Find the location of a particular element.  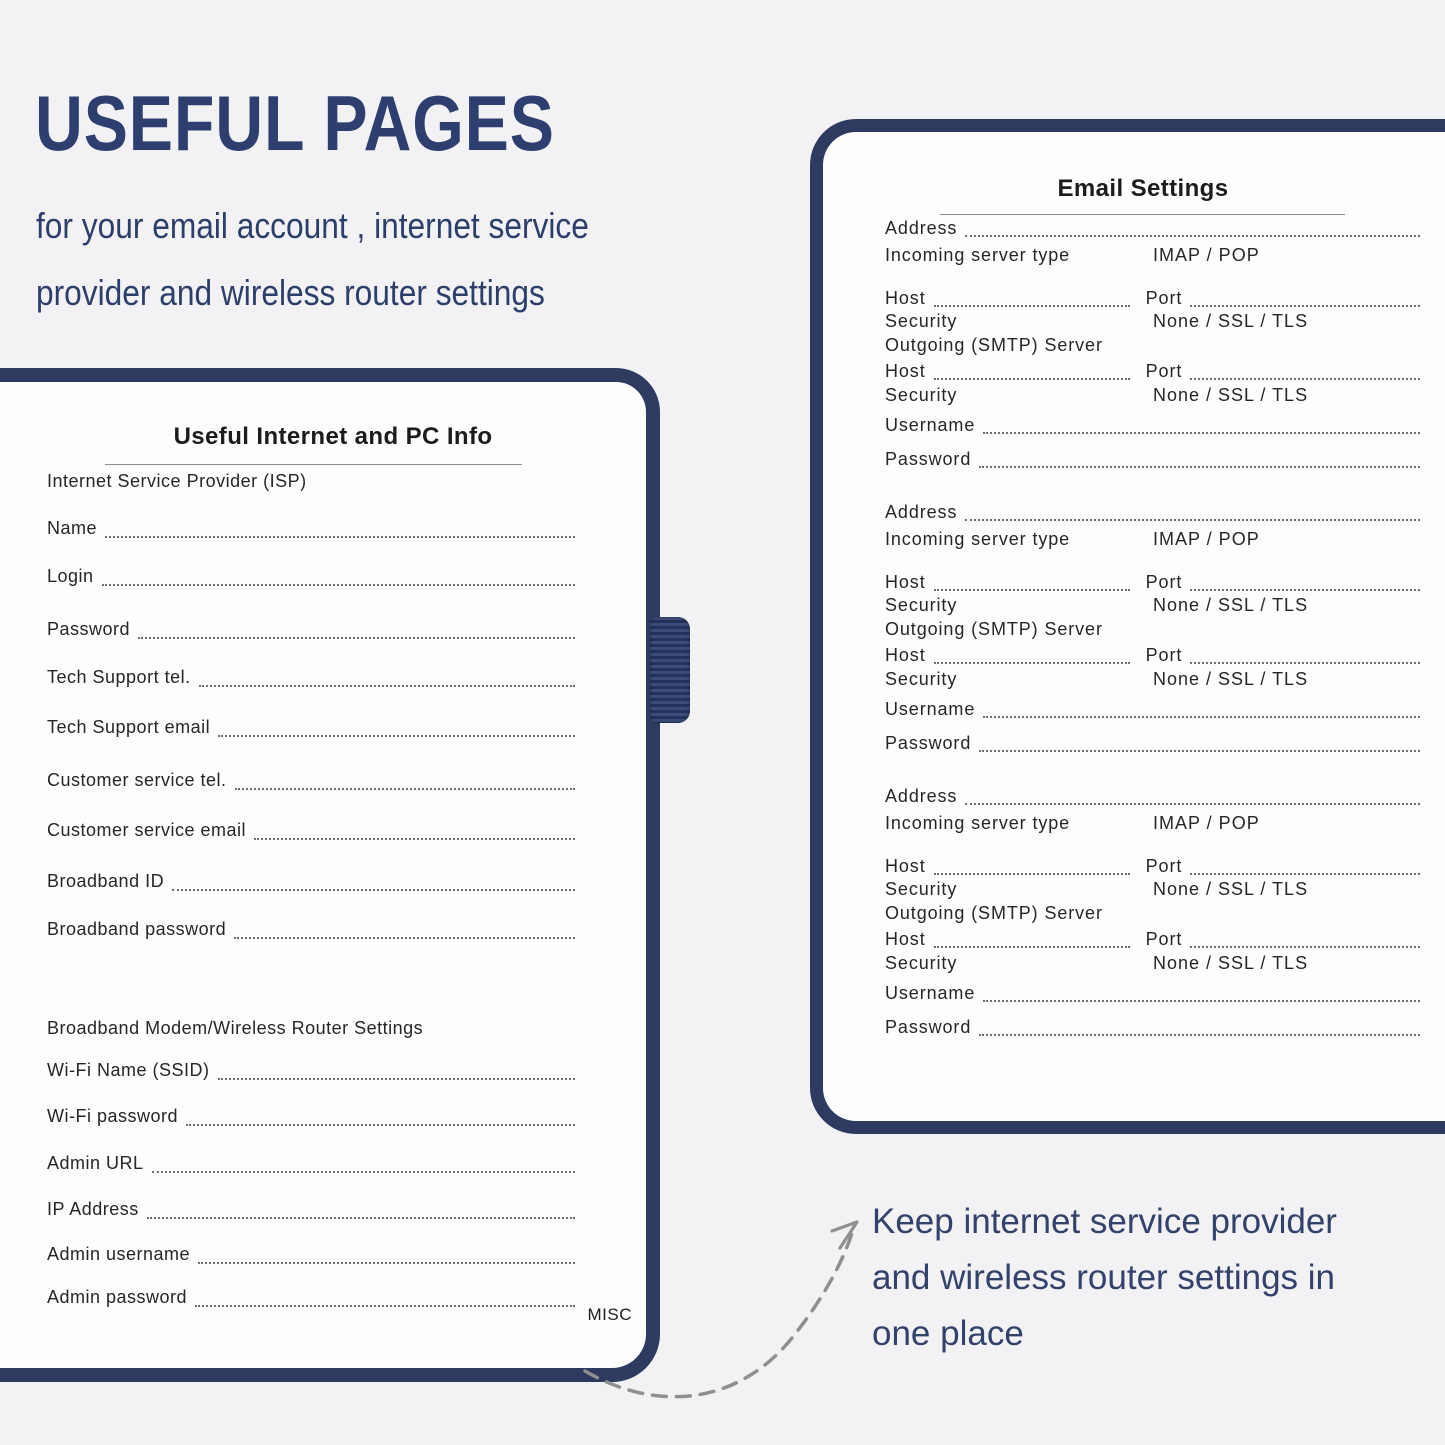

field-label: Broadband Modem/Wireless Router Settings is located at coordinates (235, 1028).